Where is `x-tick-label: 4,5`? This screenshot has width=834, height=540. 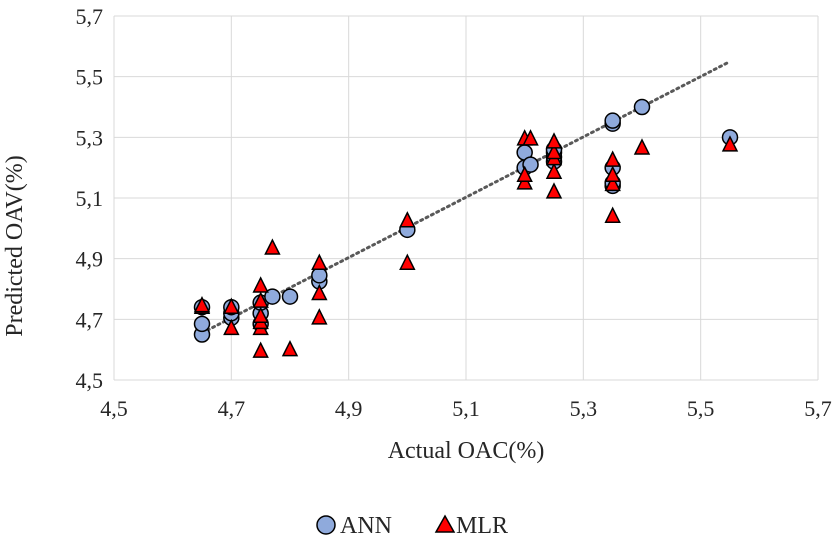
x-tick-label: 4,5 is located at coordinates (114, 408).